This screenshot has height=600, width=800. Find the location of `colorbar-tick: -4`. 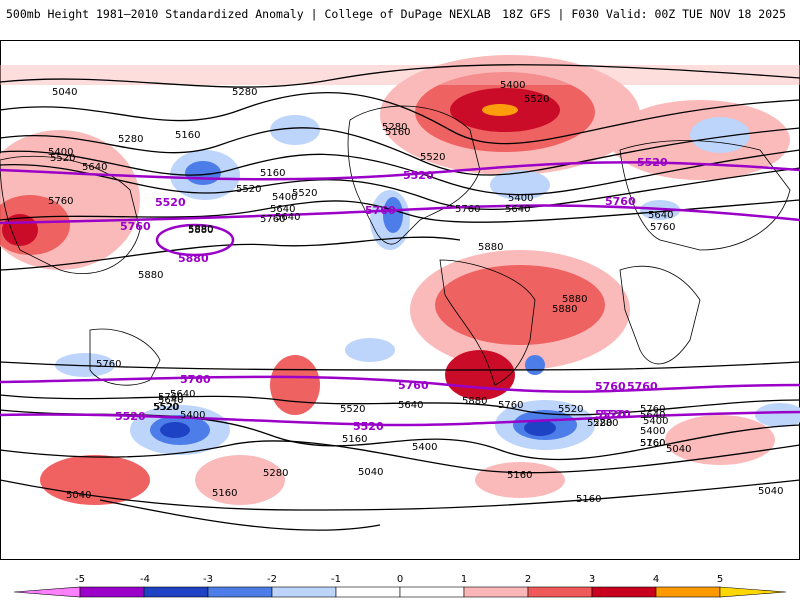

colorbar-tick: -4 is located at coordinates (145, 579).